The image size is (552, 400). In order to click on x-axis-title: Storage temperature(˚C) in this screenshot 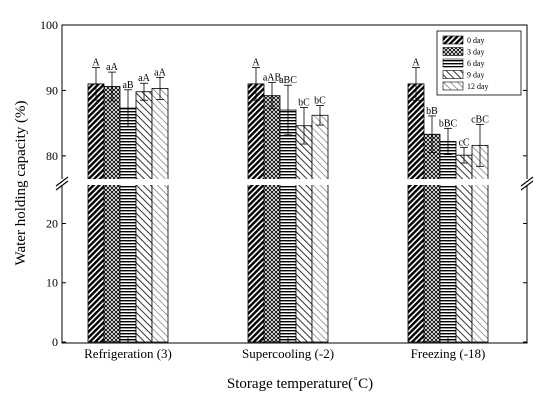, I will do `click(300, 384)`.